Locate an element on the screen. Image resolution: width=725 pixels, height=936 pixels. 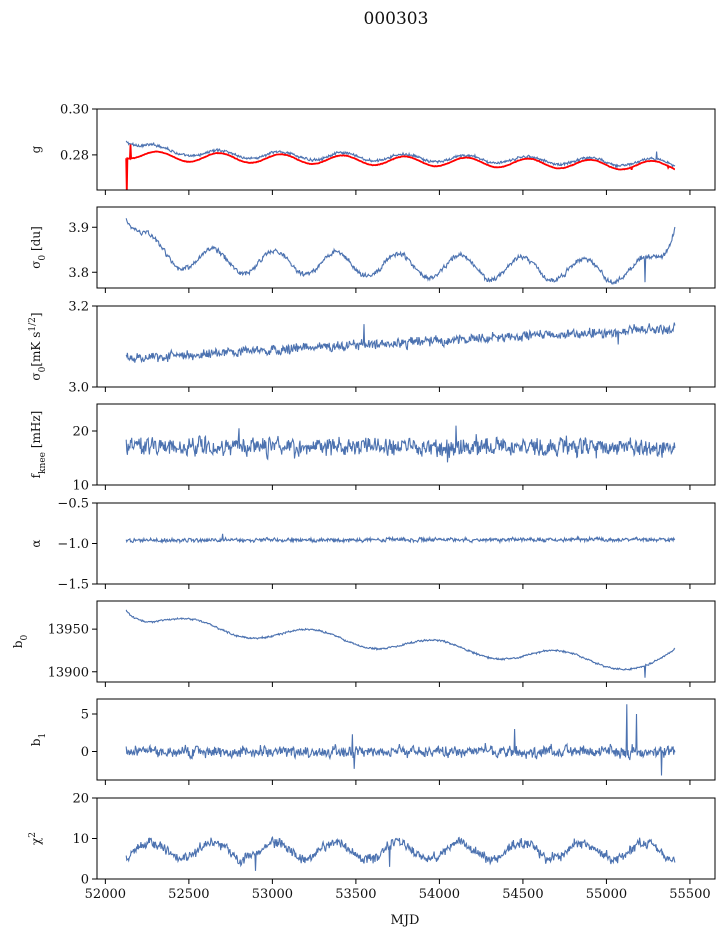
y-tick-label: −1.0 is located at coordinates (73, 544).